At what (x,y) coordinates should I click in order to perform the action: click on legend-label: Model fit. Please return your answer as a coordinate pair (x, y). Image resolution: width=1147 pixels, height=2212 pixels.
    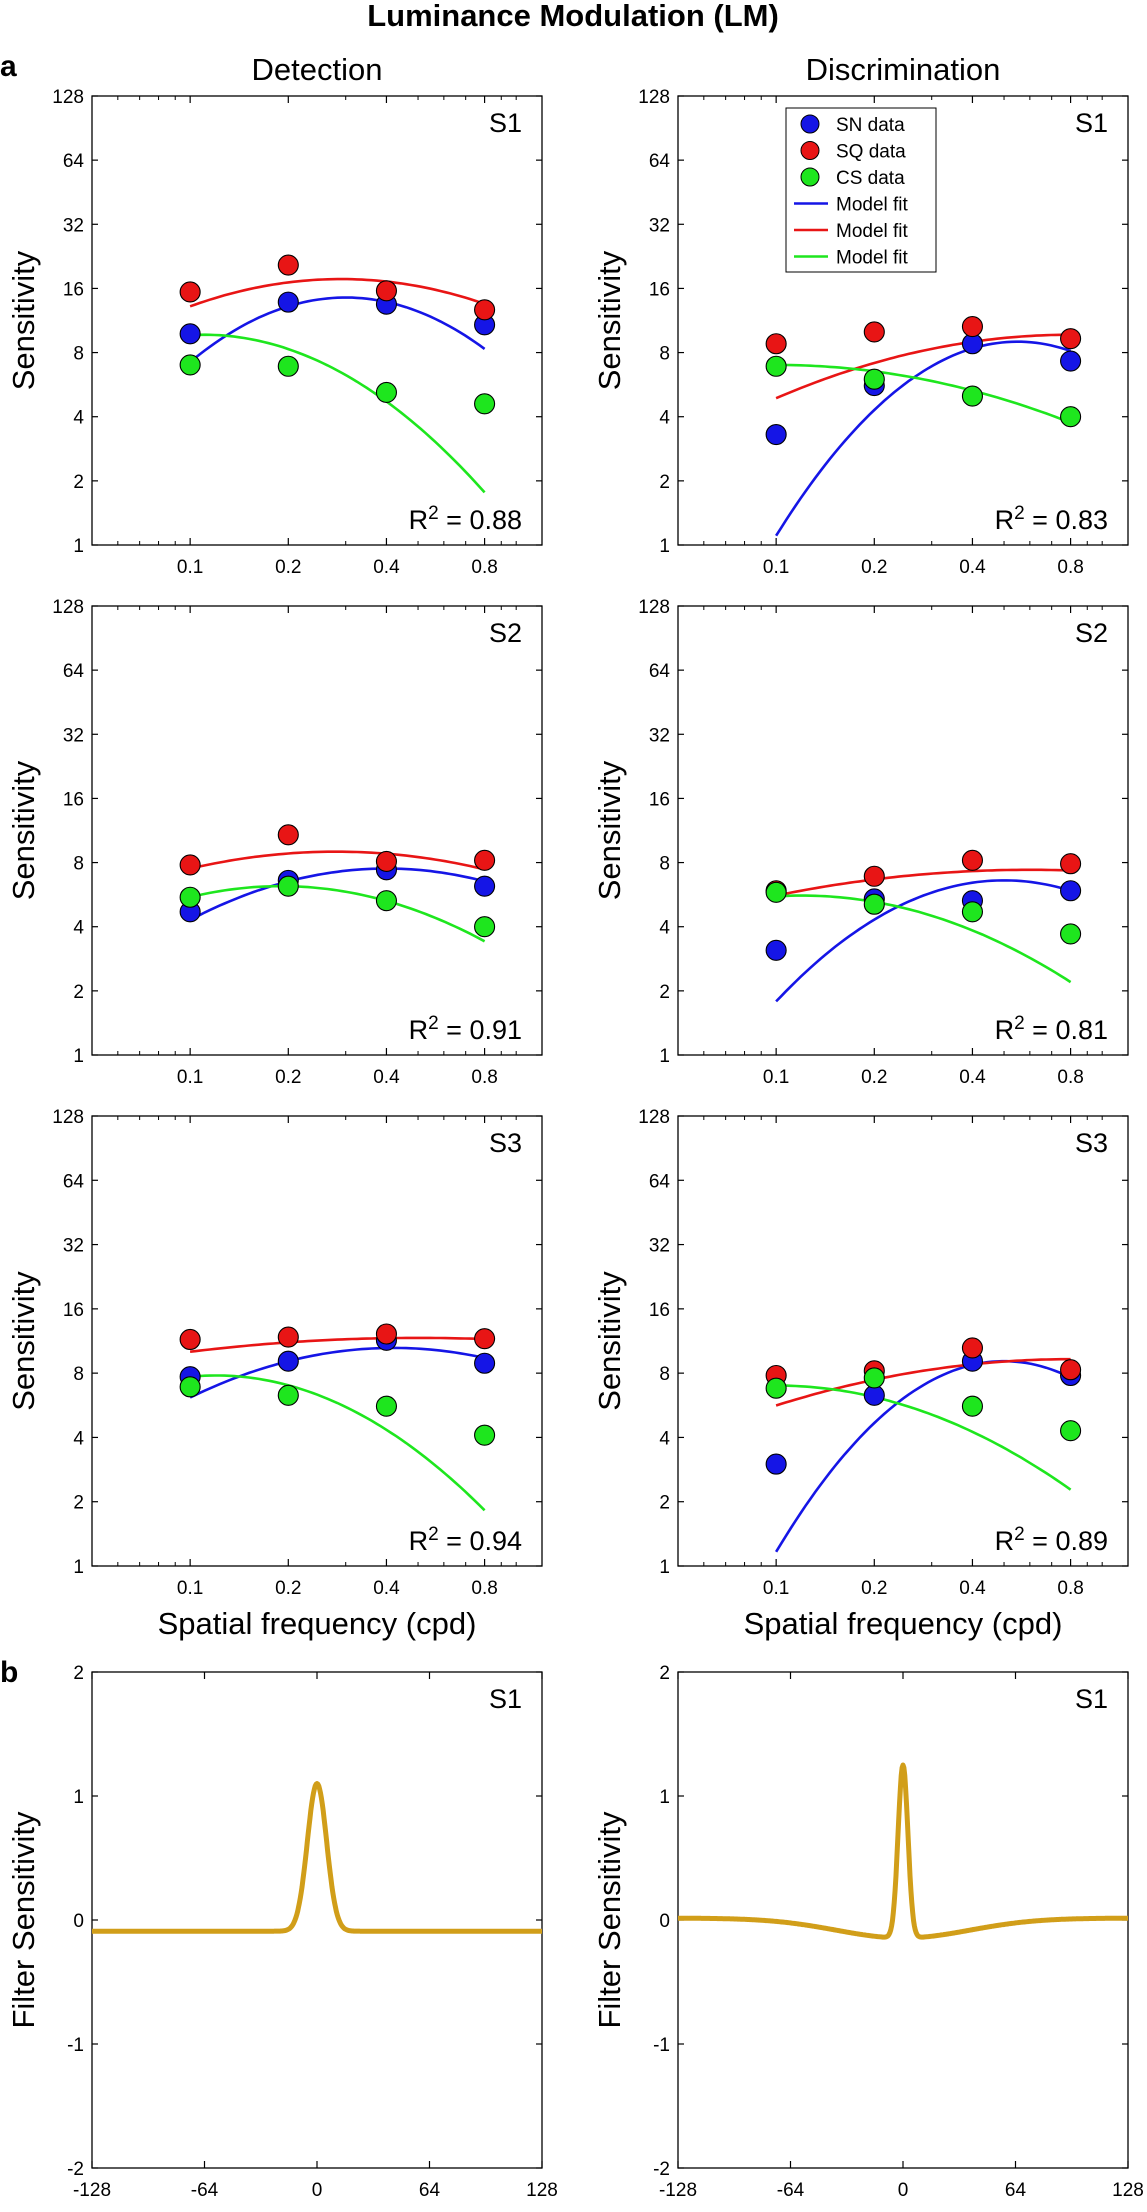
    Looking at the image, I should click on (872, 231).